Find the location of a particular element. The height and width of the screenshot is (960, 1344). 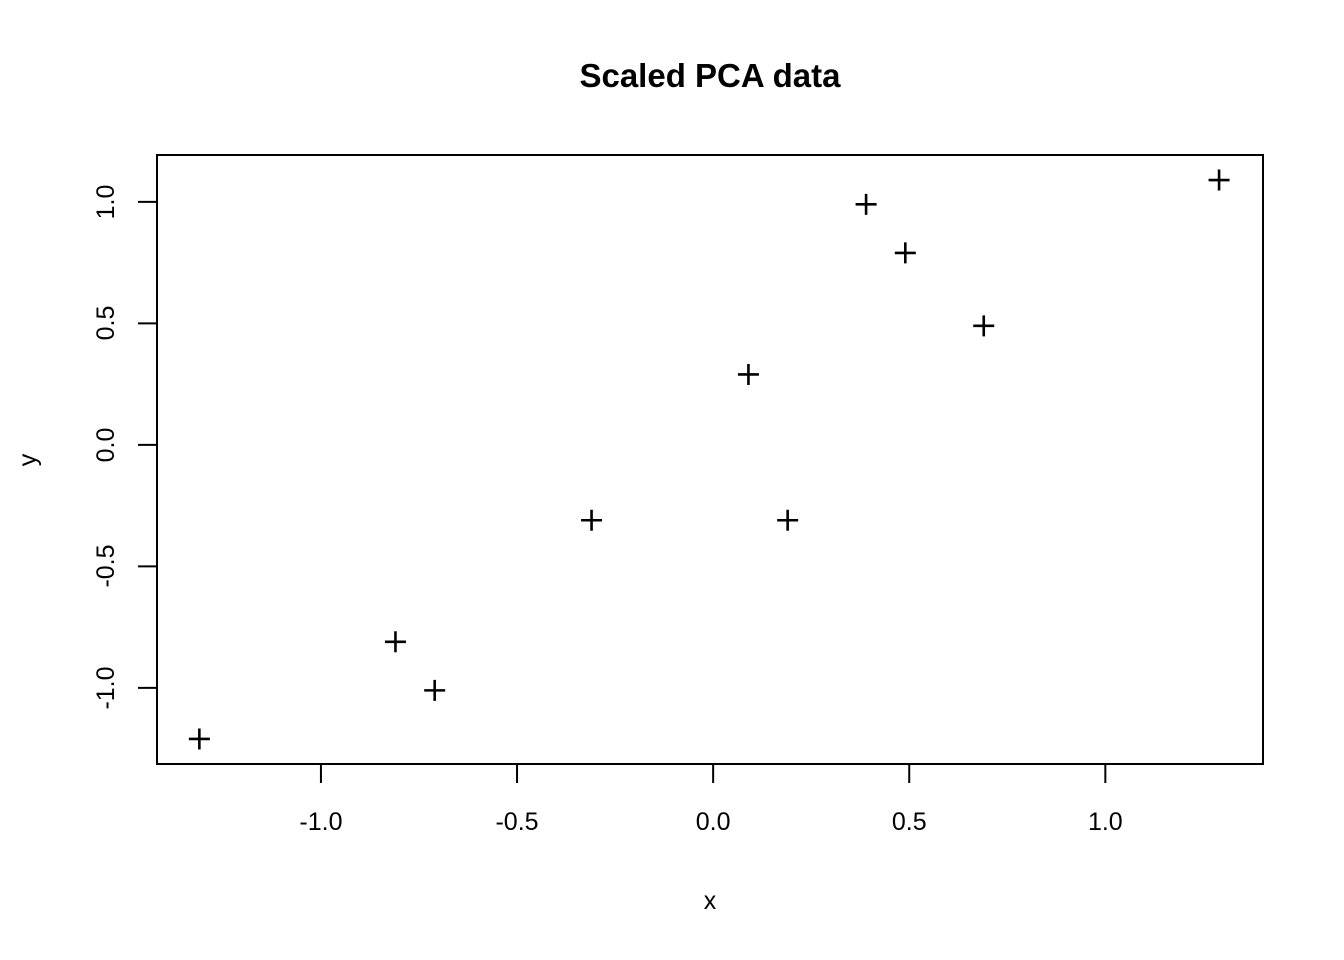

y-tick-label: 0.5 is located at coordinates (106, 323).